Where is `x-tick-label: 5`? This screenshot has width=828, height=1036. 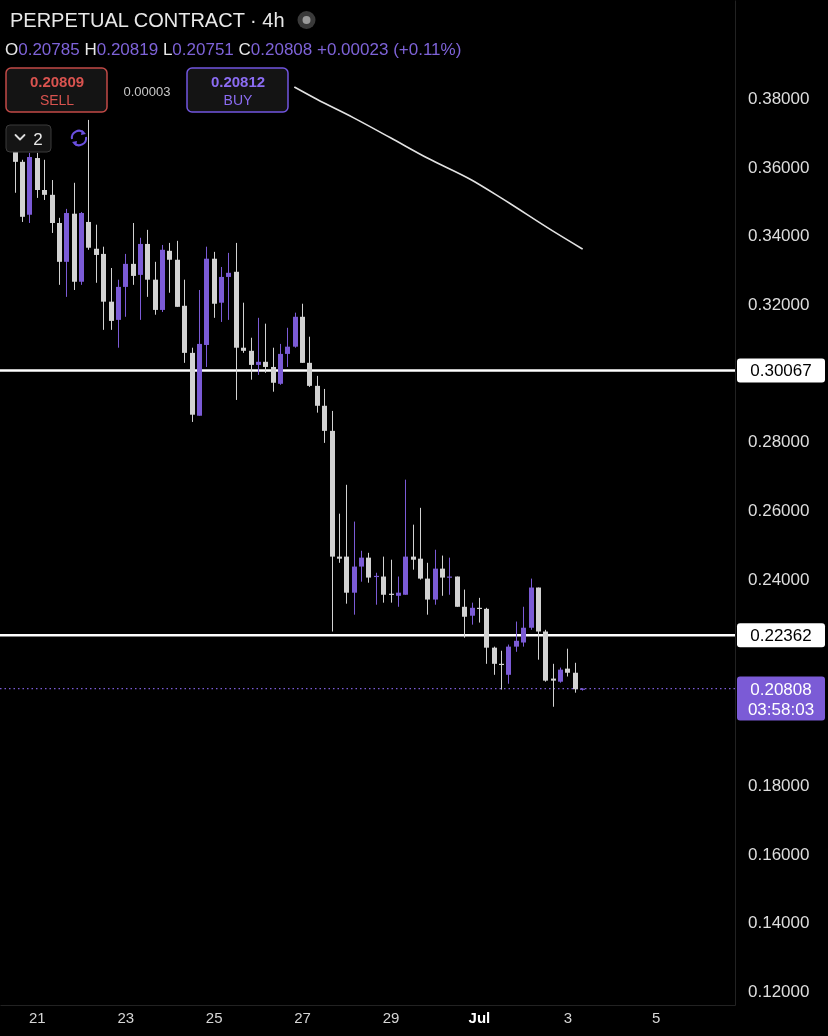 x-tick-label: 5 is located at coordinates (656, 1017).